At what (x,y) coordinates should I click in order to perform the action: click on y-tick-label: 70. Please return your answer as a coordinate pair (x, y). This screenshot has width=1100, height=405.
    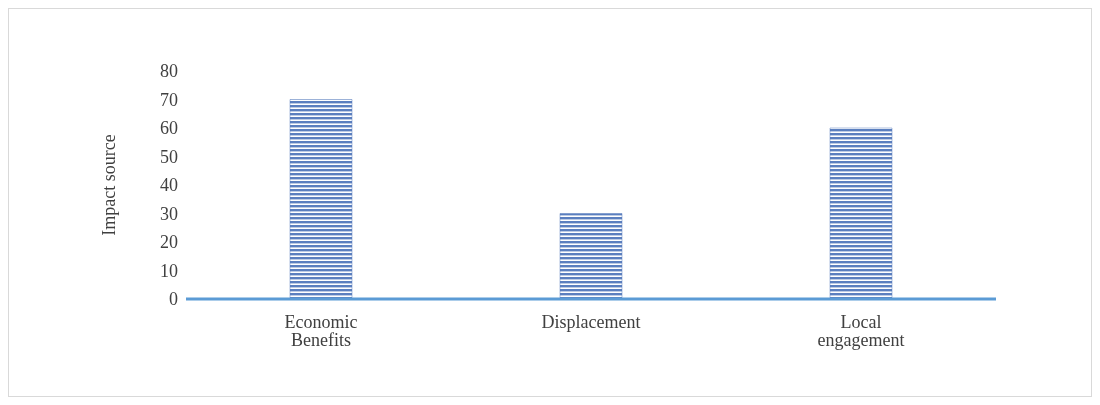
    Looking at the image, I should click on (169, 99).